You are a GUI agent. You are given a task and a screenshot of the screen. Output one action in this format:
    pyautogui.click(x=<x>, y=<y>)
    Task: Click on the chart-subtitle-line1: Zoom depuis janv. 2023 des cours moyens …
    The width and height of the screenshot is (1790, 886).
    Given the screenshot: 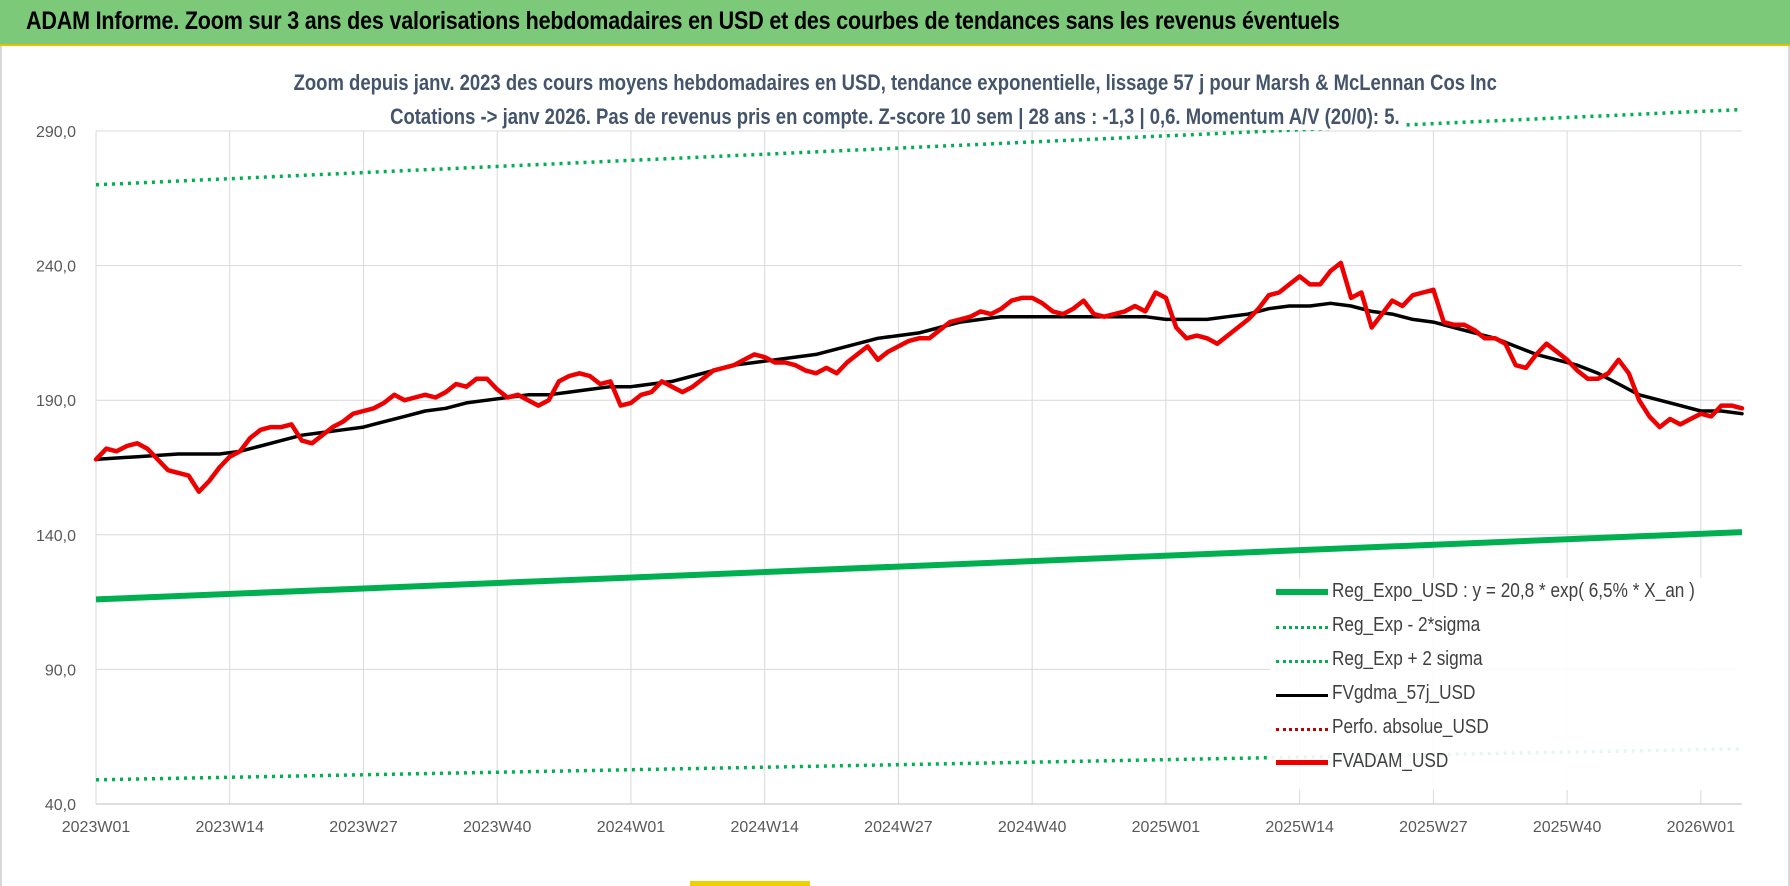 What is the action you would take?
    pyautogui.click(x=895, y=83)
    